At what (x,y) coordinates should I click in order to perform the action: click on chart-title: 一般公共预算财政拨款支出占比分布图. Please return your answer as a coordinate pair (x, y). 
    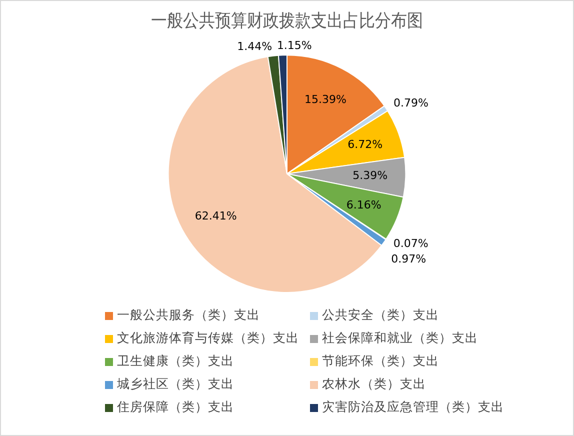
    Looking at the image, I should click on (287, 21).